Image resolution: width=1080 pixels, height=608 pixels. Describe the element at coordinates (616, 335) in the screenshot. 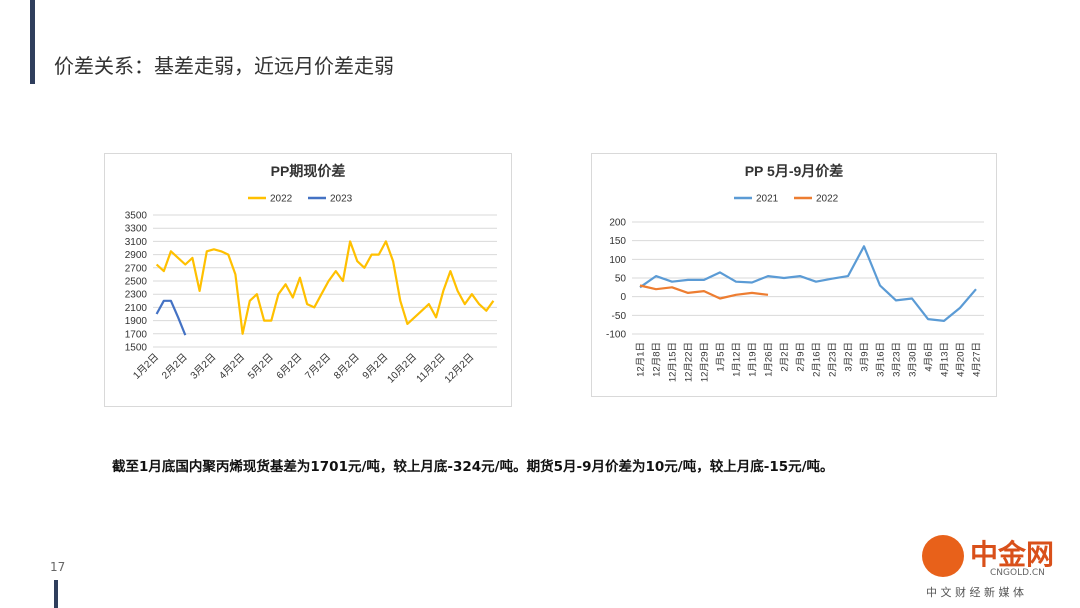

I see `y-tick-label: -100` at that location.